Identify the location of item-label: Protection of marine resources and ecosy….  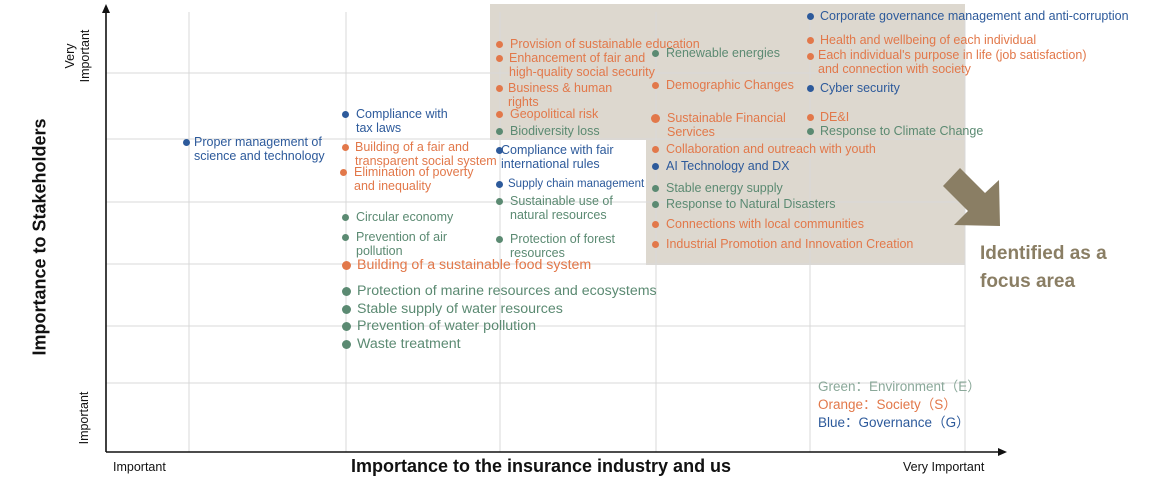
(507, 291).